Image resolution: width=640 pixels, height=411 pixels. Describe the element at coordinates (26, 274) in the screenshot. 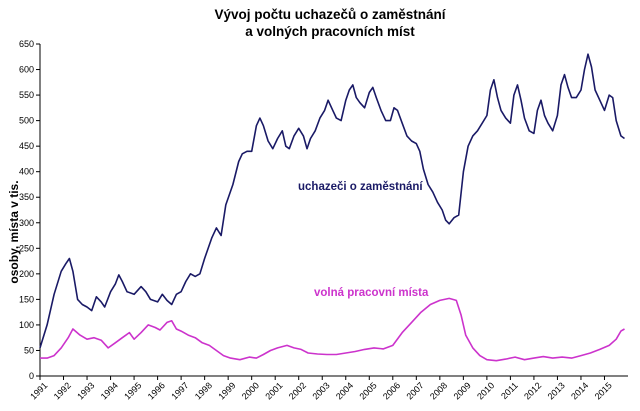

I see `y-tick-label: 200` at that location.